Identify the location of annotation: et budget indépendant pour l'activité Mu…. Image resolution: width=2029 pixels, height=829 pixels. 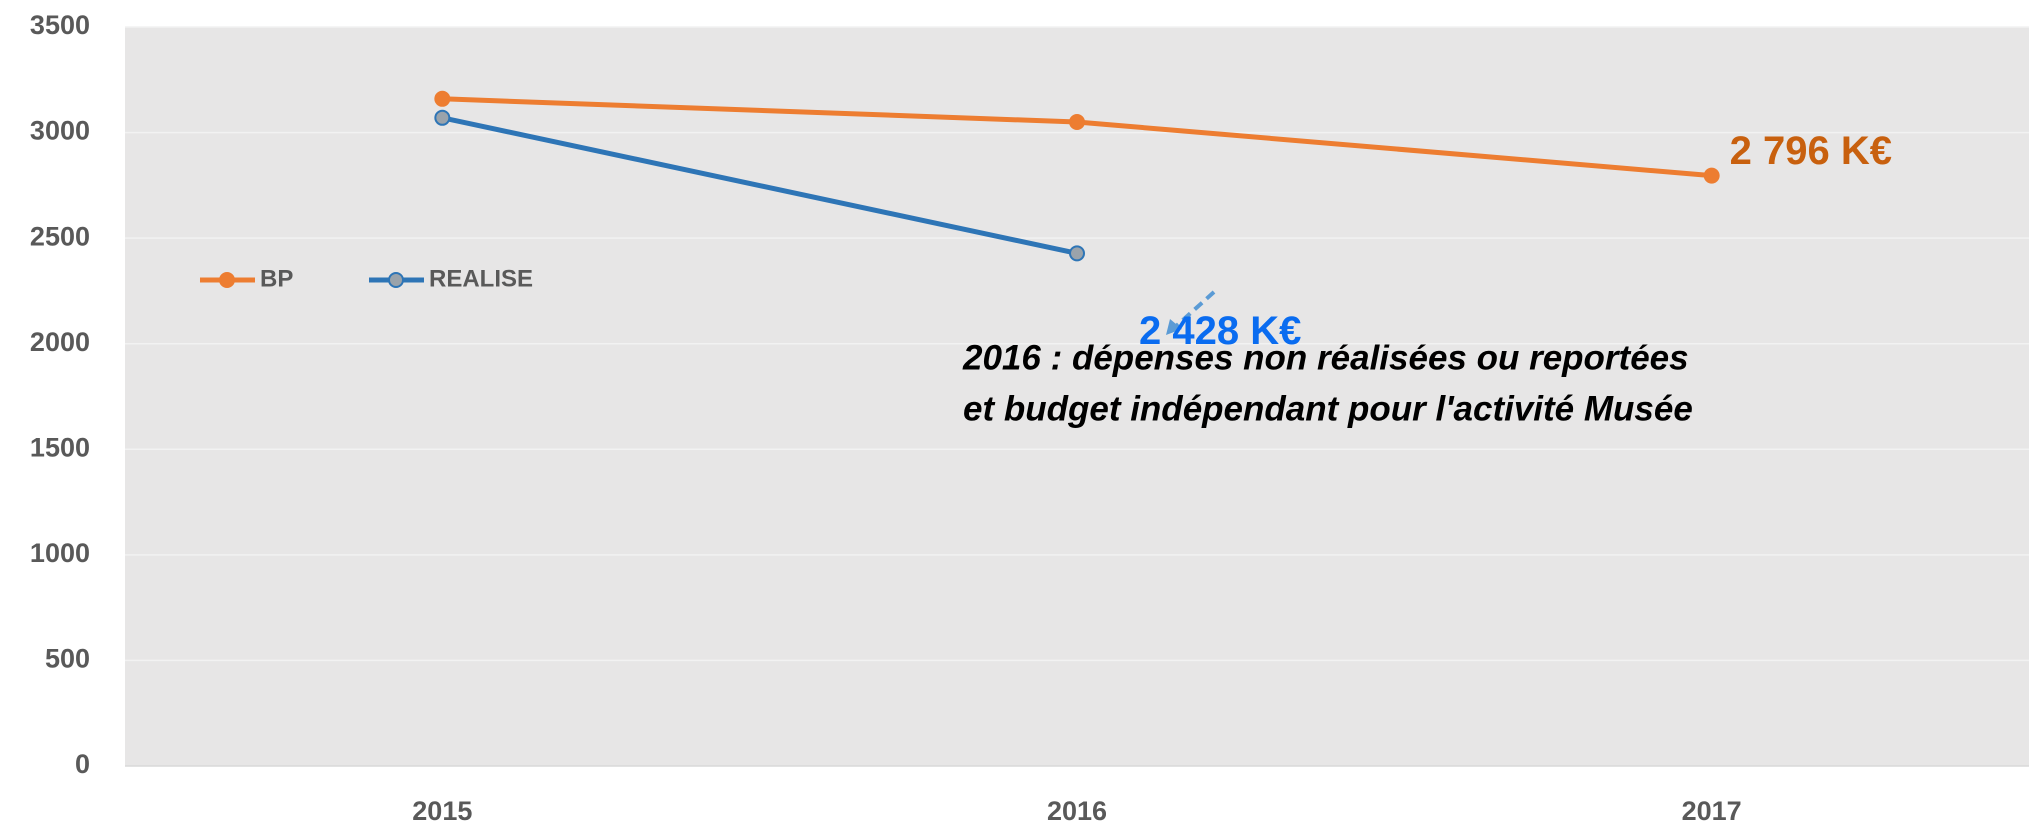
(1328, 408).